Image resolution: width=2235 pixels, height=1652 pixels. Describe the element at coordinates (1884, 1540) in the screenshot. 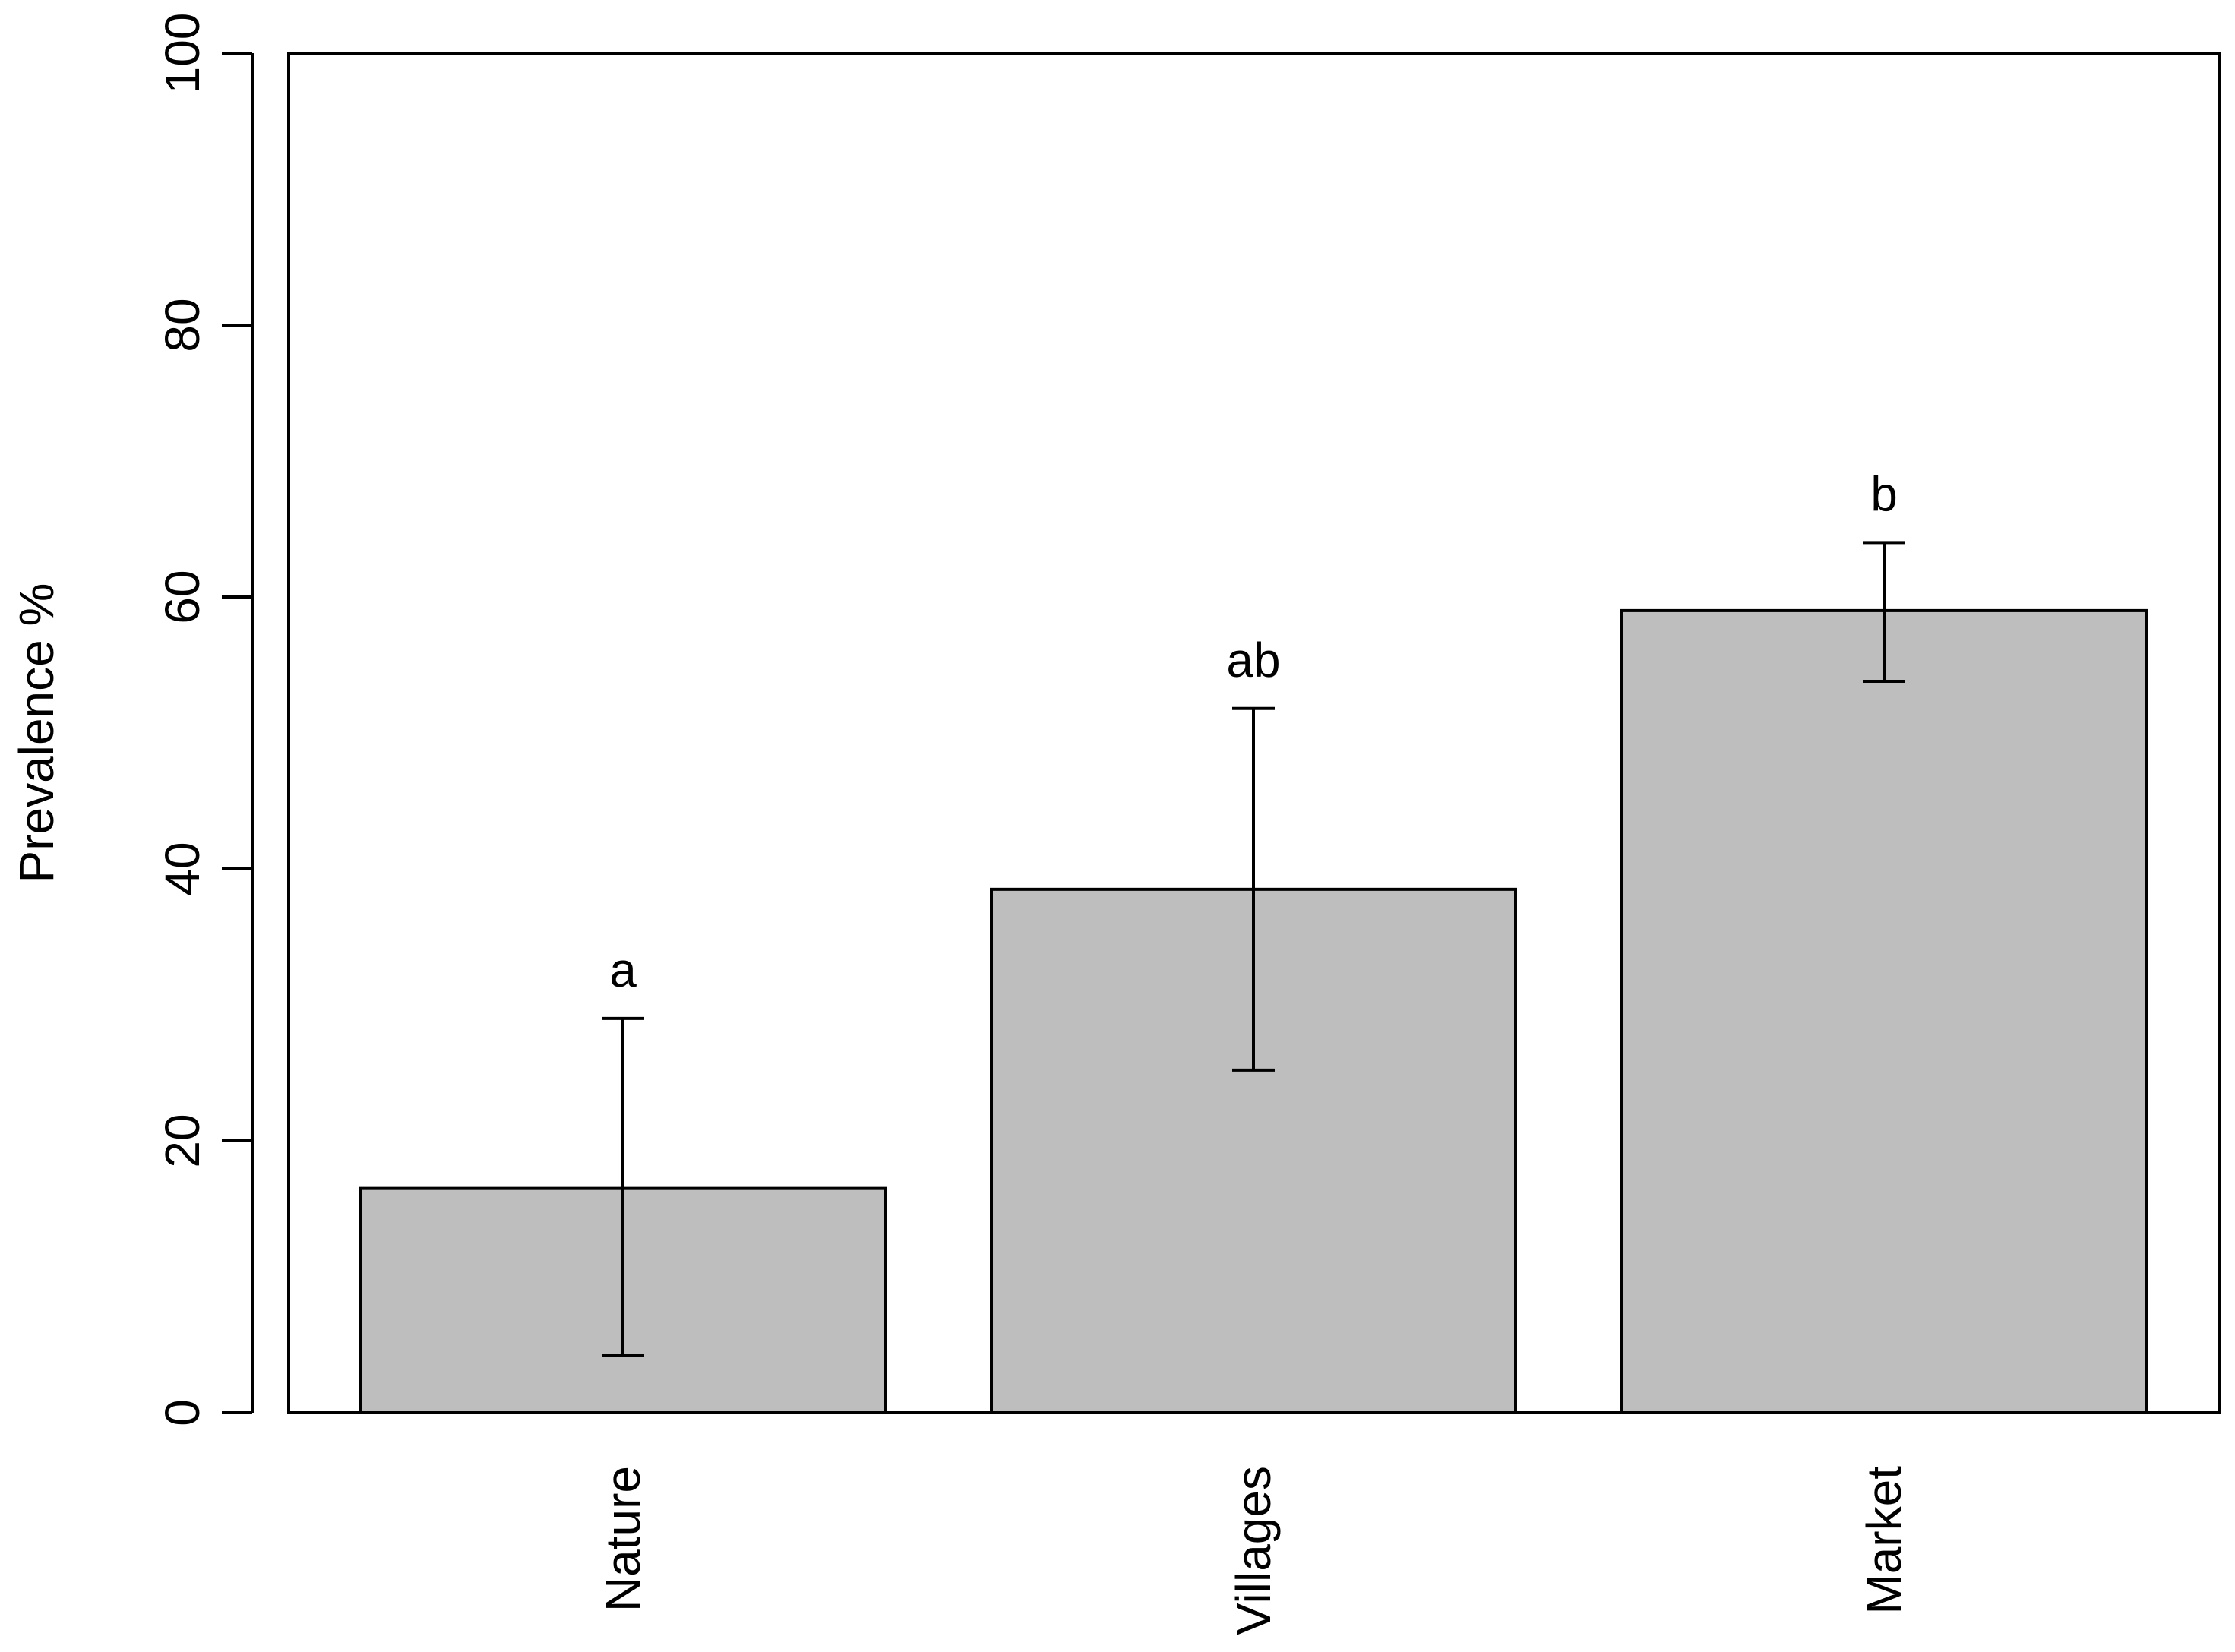

I see `x-tick-label-market: Market` at that location.